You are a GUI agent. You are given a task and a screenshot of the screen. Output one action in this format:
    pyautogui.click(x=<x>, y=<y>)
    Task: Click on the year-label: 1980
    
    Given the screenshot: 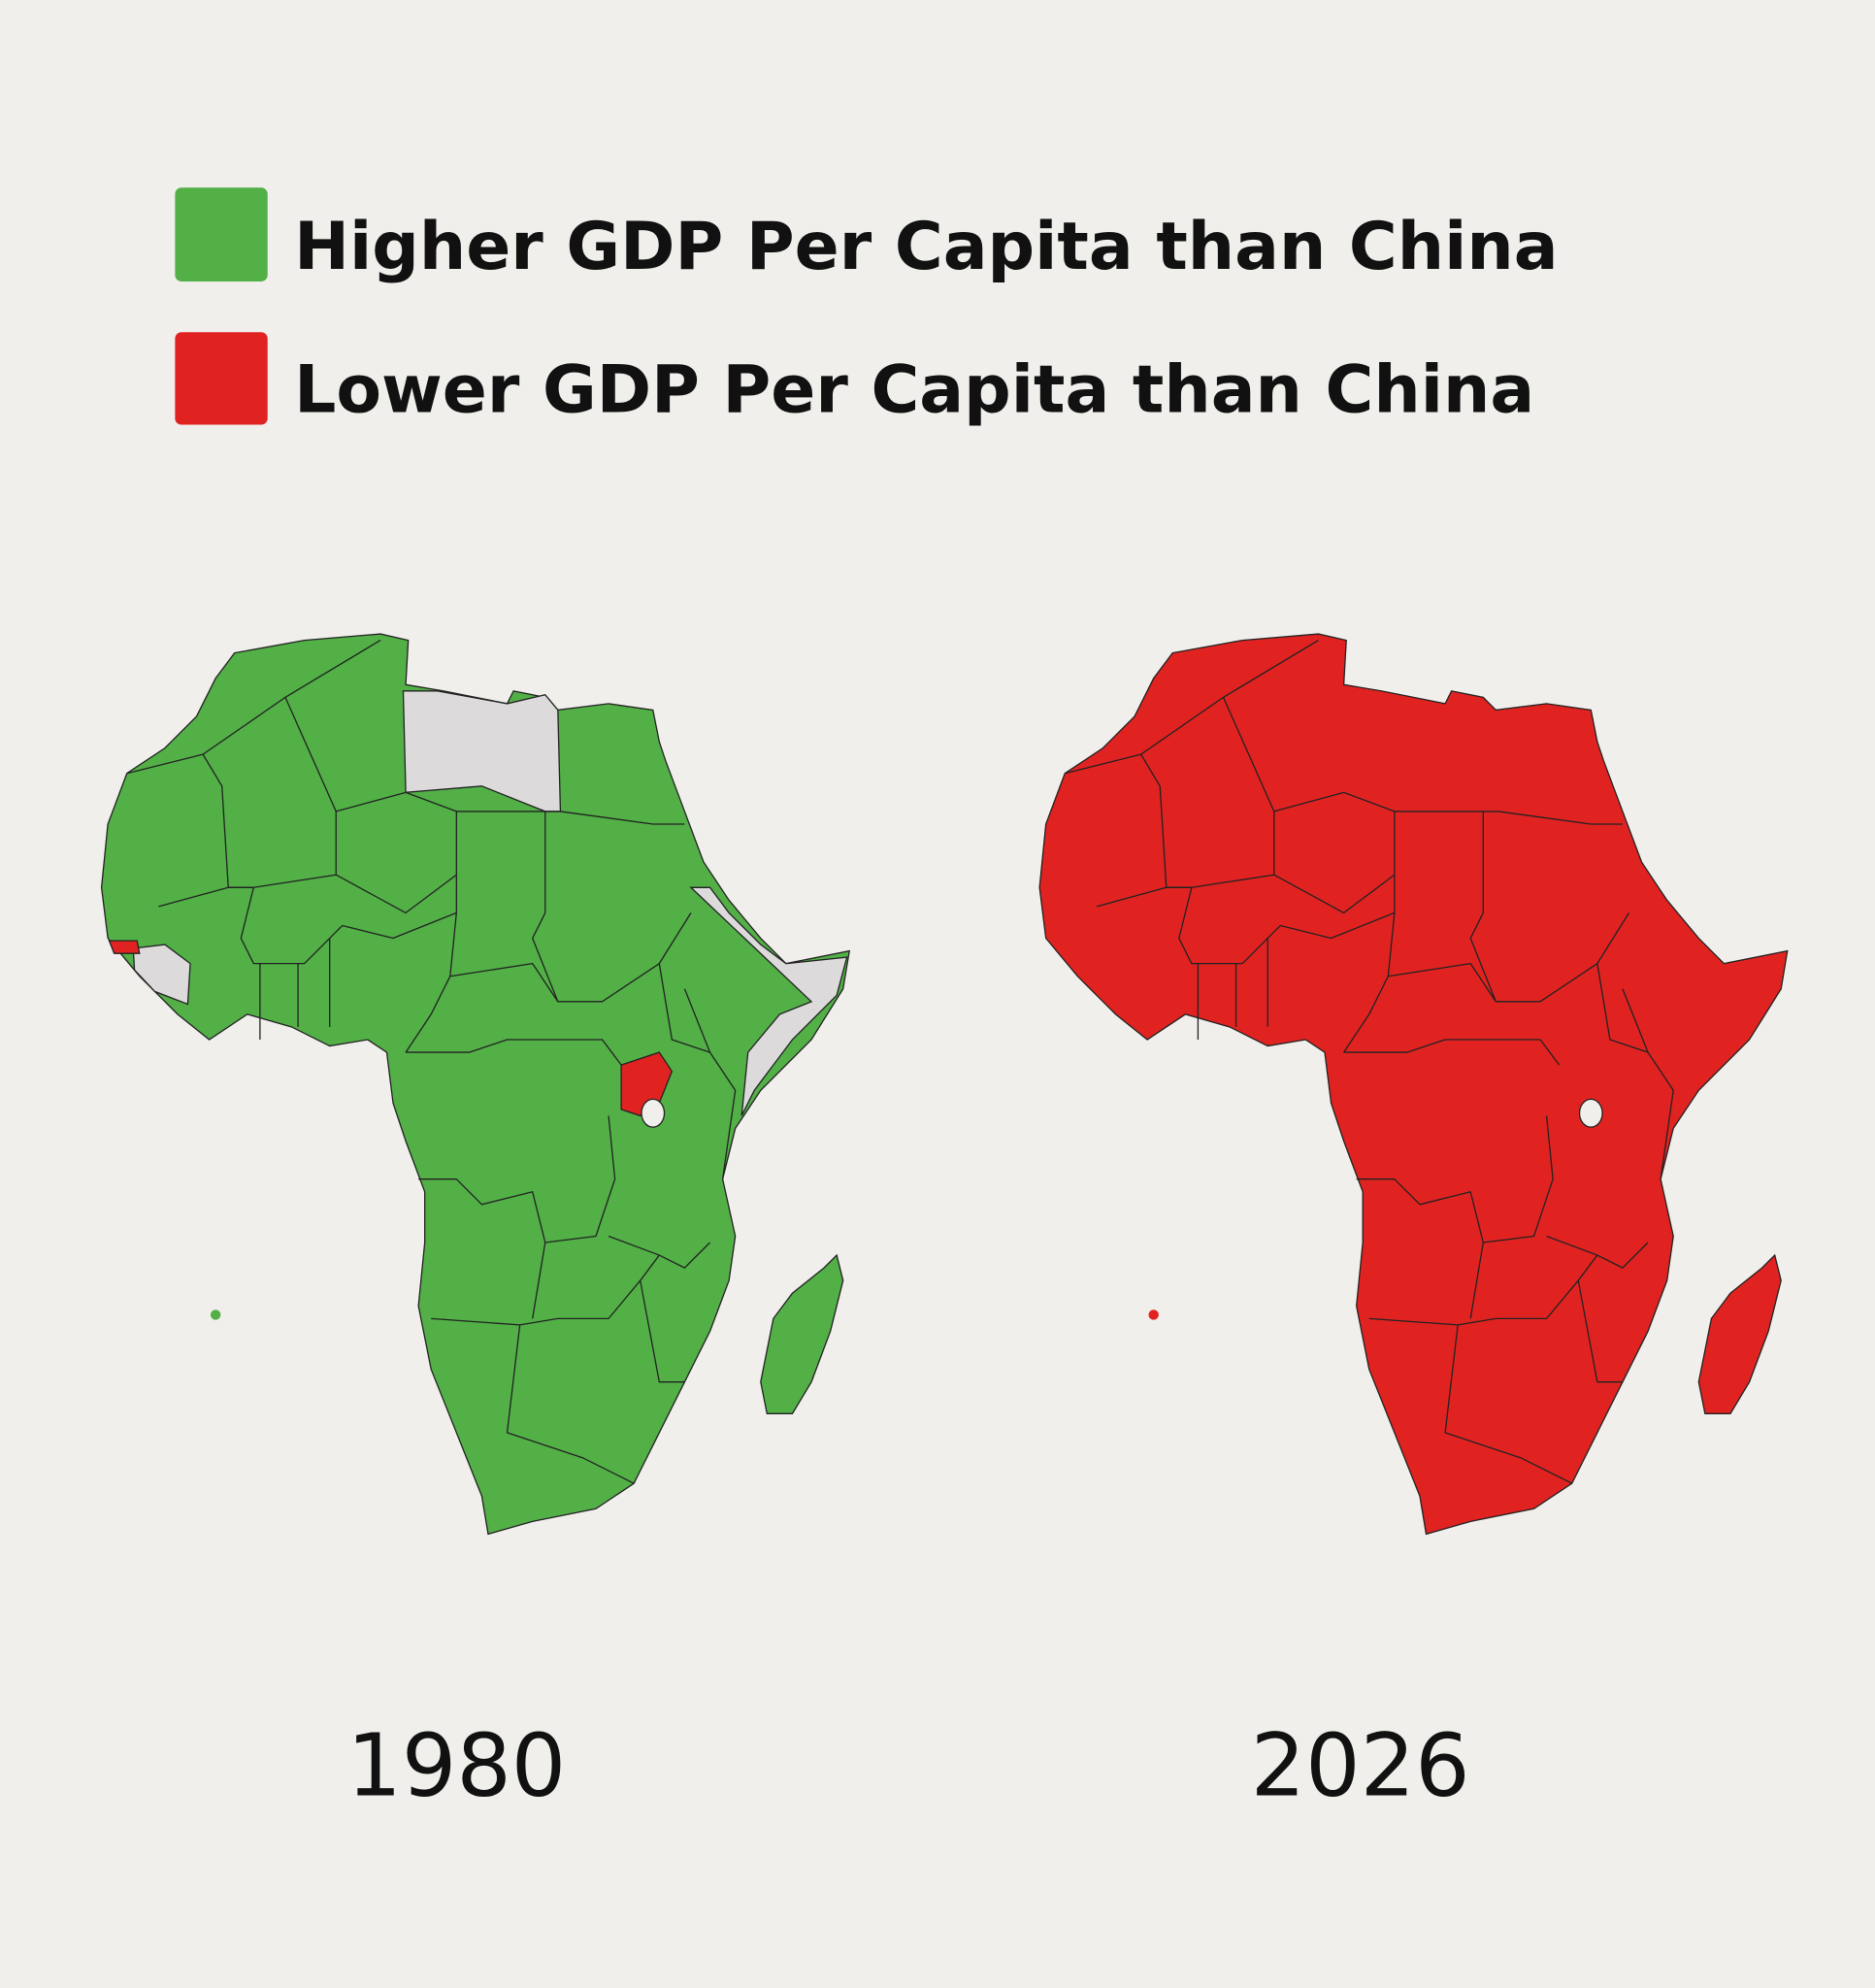 What is the action you would take?
    pyautogui.click(x=456, y=1765)
    